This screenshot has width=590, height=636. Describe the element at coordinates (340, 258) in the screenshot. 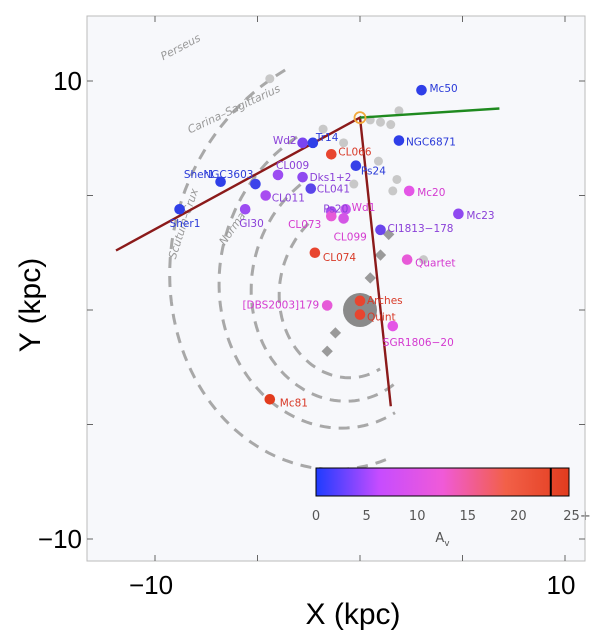

I see `cluster-label-cl074: CL074` at that location.